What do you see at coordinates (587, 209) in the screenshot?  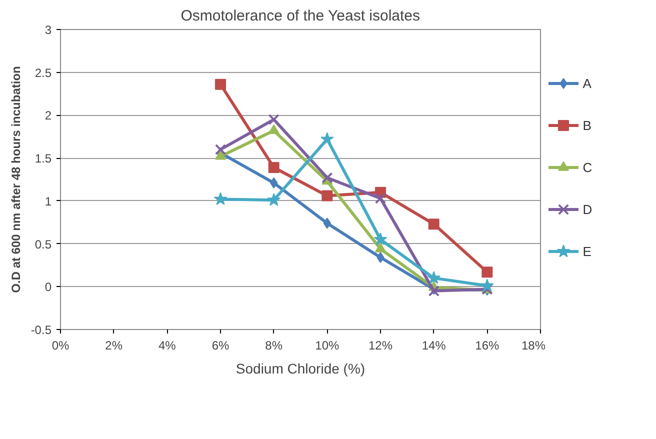 I see `legend-label: D` at bounding box center [587, 209].